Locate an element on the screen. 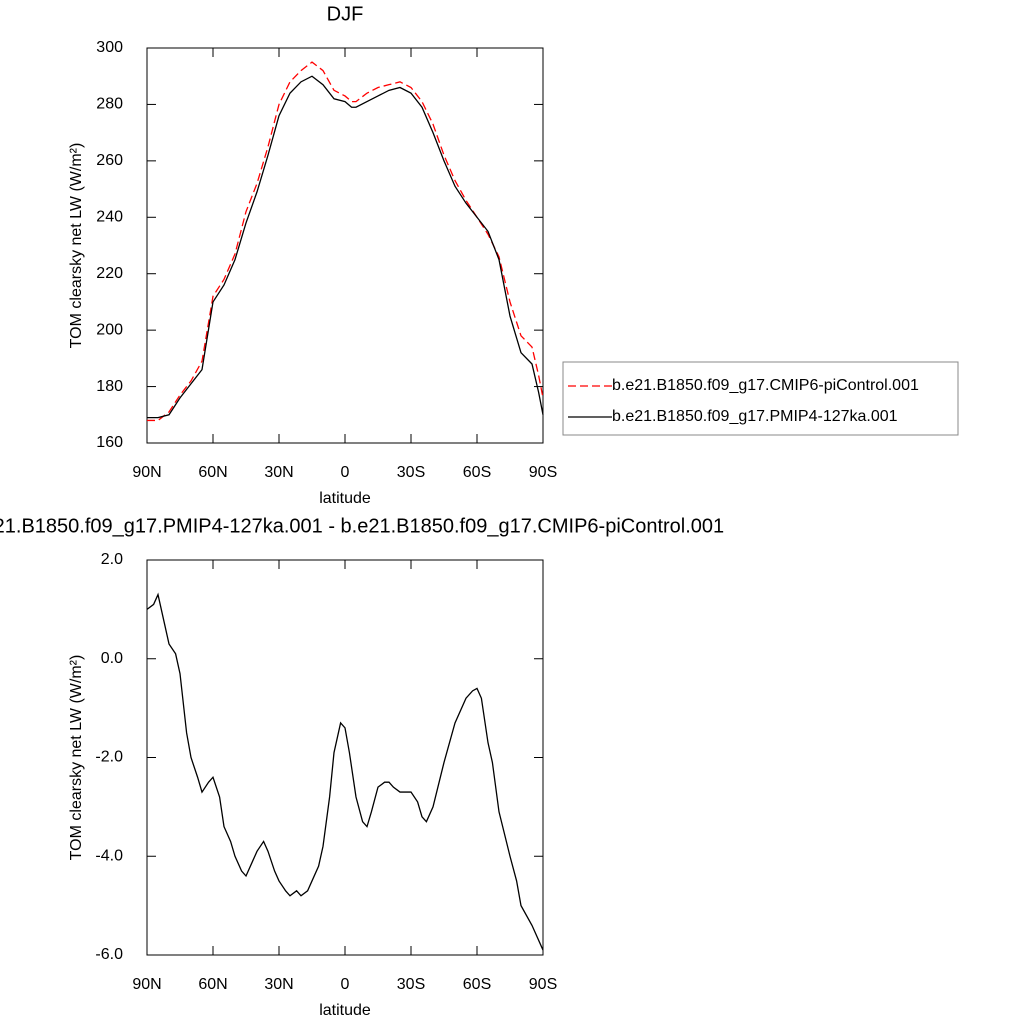 The image size is (1024, 1024). legend-label: b.e21.B1850.f09_g17.CMIP6-piControl.001 is located at coordinates (765, 385).